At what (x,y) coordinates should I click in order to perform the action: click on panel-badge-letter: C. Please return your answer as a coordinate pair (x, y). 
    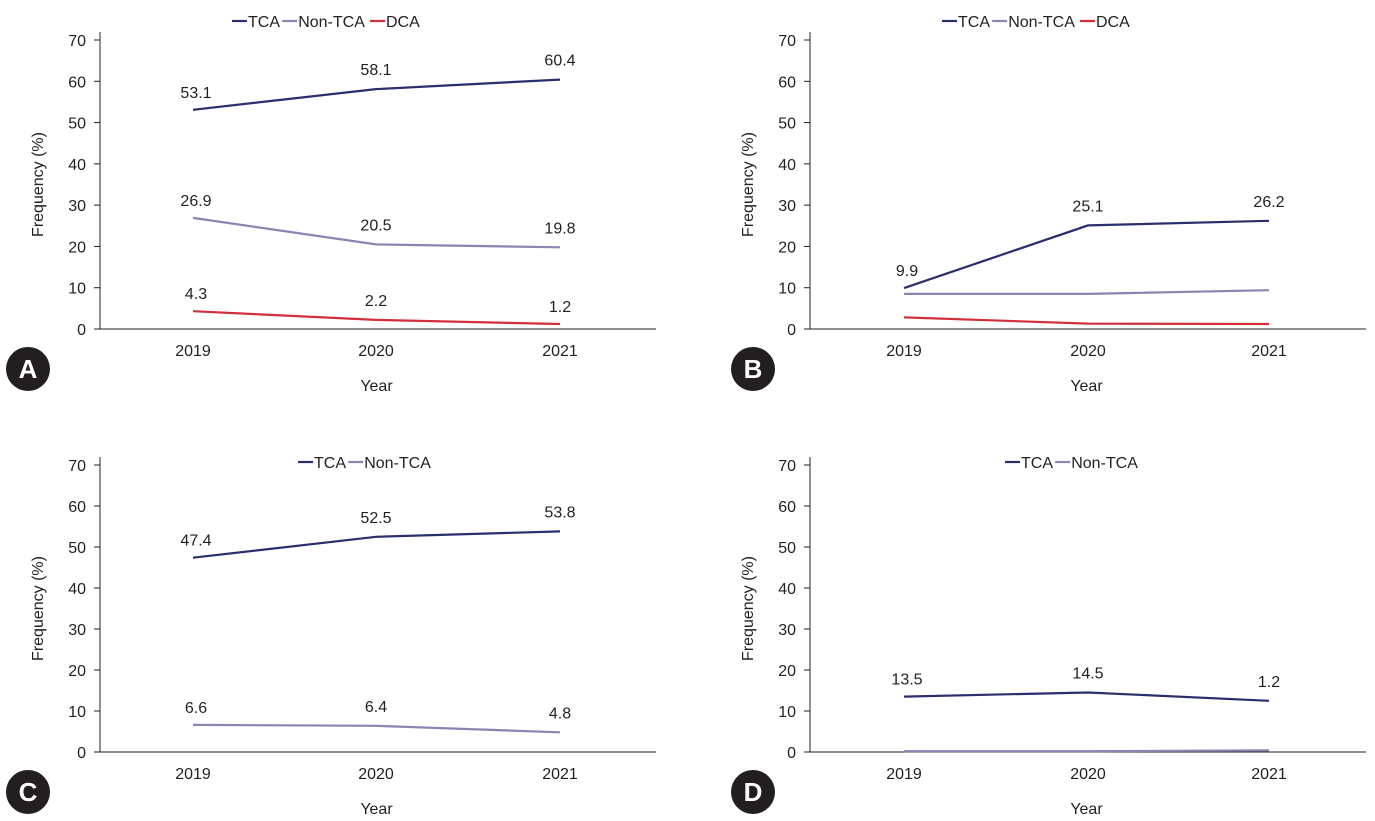
    Looking at the image, I should click on (28, 792).